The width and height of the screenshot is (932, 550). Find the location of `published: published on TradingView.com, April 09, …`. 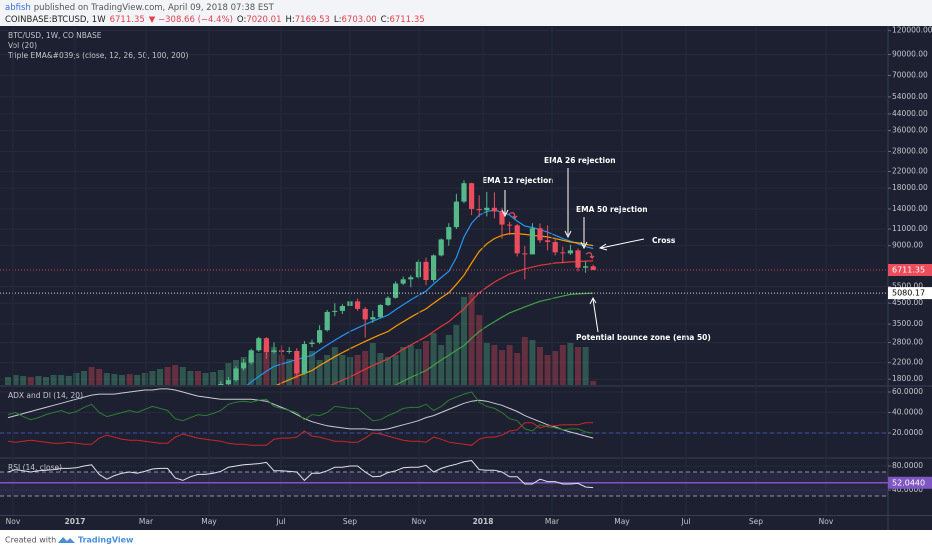

published: published on TradingView.com, April 09, … is located at coordinates (154, 8).